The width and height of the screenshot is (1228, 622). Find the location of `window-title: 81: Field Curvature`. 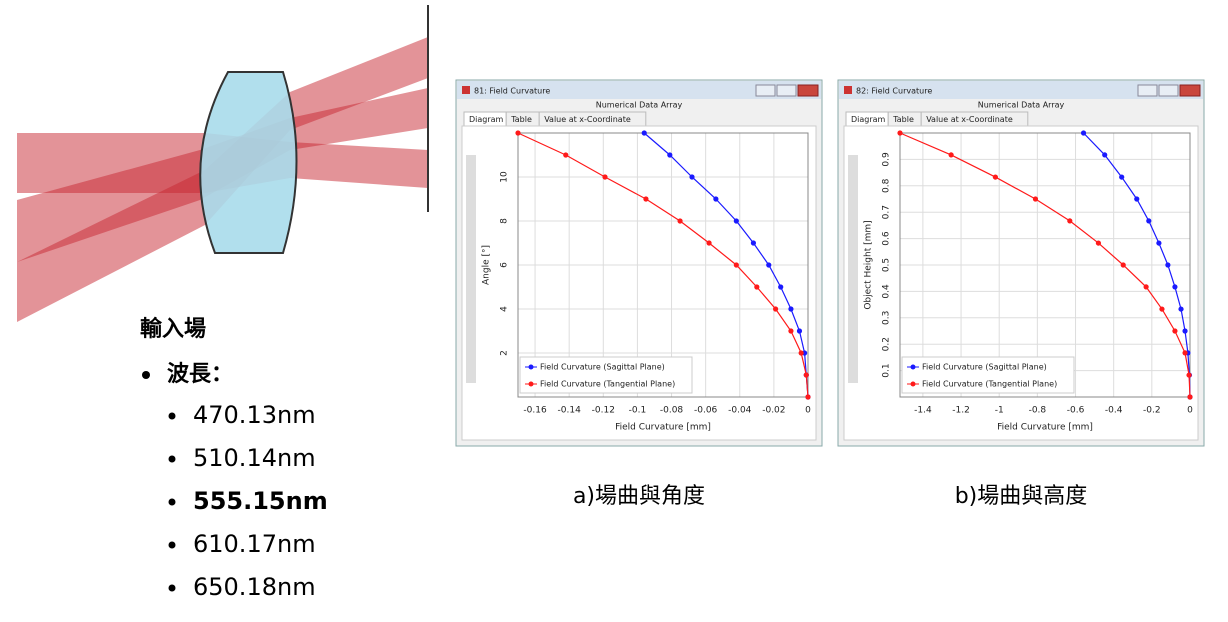

window-title: 81: Field Curvature is located at coordinates (512, 91).